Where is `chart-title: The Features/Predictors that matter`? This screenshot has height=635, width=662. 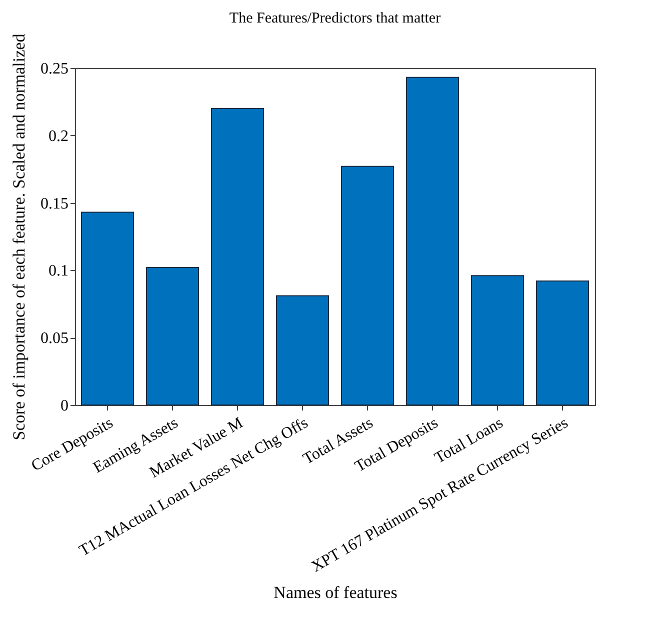
chart-title: The Features/Predictors that matter is located at coordinates (335, 18).